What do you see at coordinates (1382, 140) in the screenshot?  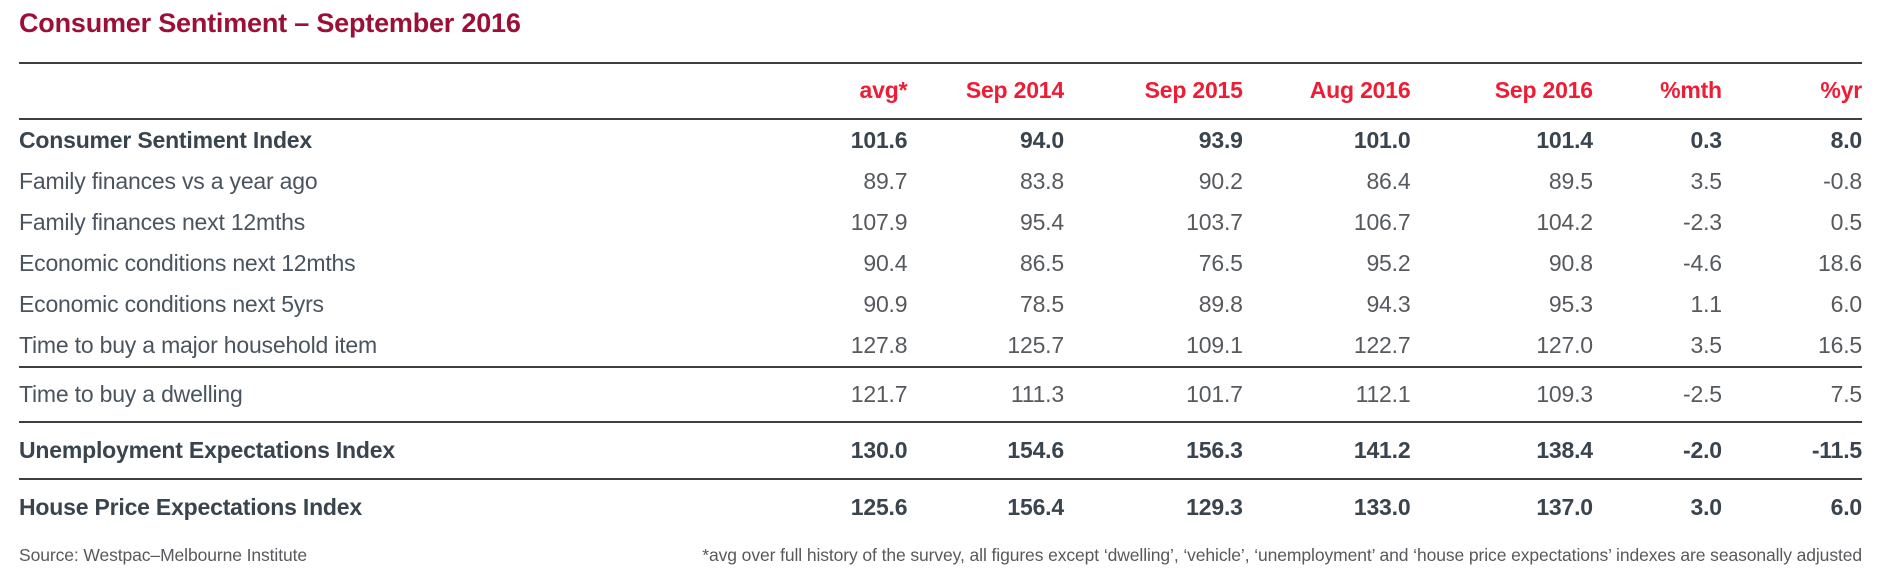 I see `cell-value: 101.0` at bounding box center [1382, 140].